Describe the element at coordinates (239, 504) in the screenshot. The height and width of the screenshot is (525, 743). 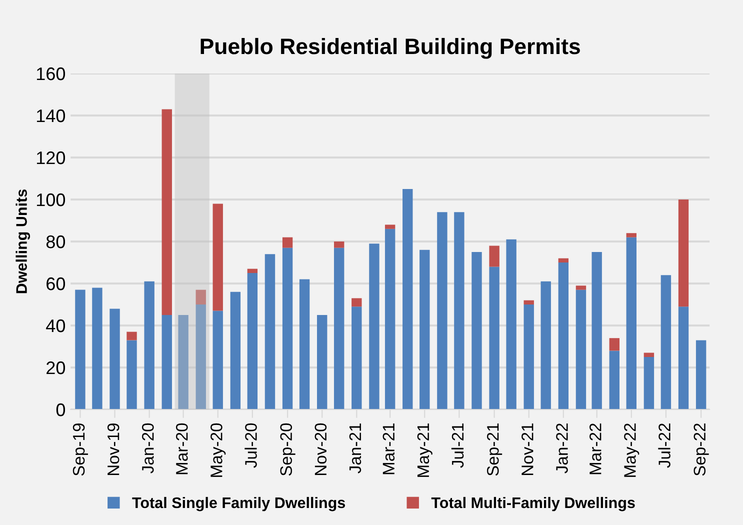
I see `legend-label: Total Single Family Dwellings` at that location.